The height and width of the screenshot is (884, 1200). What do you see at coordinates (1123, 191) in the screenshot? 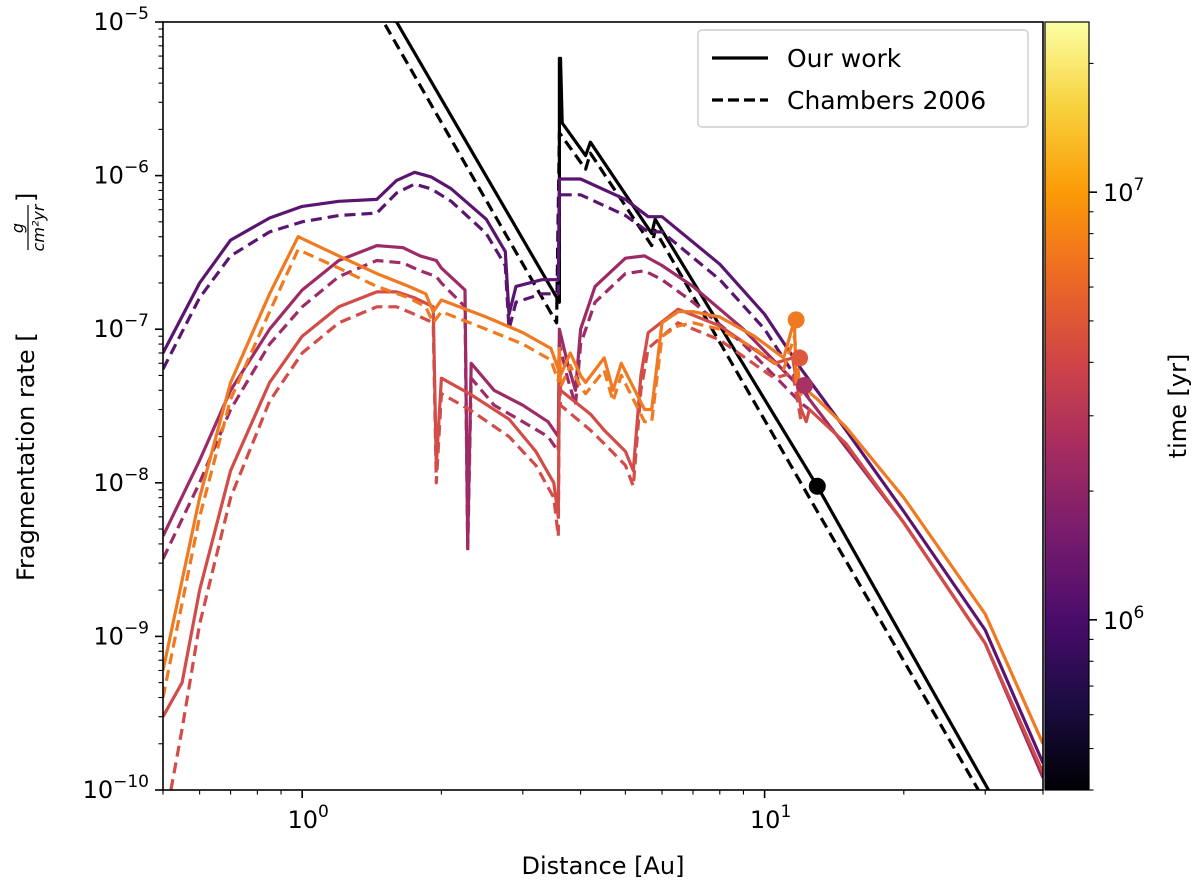
I see `colorbar-tick-label: 10⁷` at bounding box center [1123, 191].